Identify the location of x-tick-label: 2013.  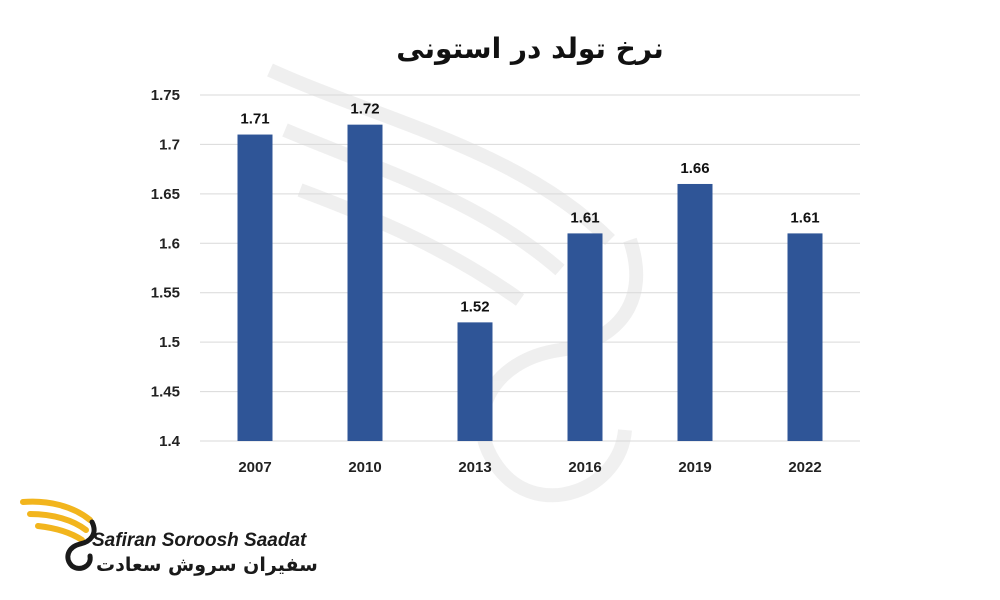
(474, 467).